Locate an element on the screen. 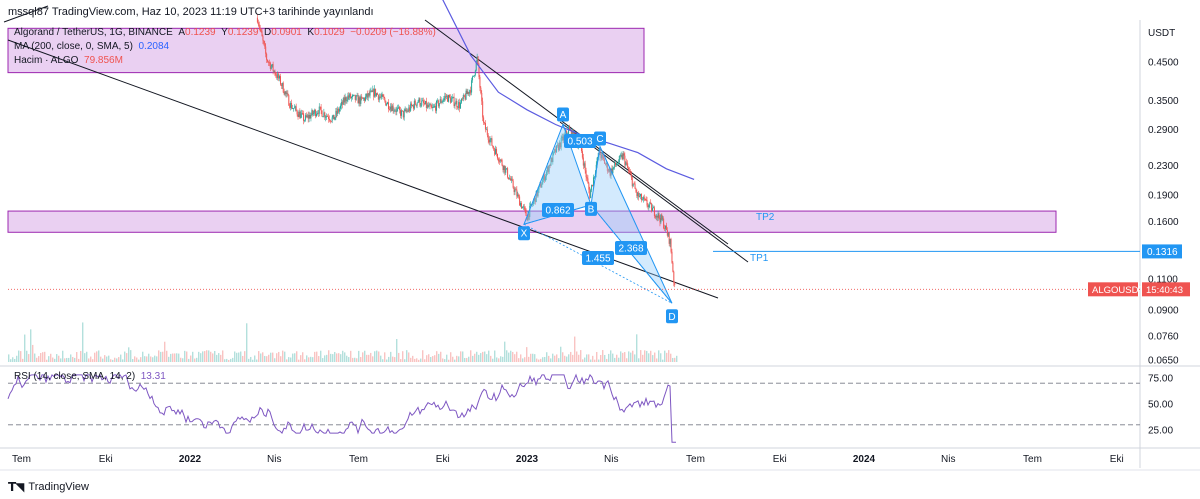 This screenshot has height=499, width=1200. price-tick-label: 0.2900 is located at coordinates (1163, 130).